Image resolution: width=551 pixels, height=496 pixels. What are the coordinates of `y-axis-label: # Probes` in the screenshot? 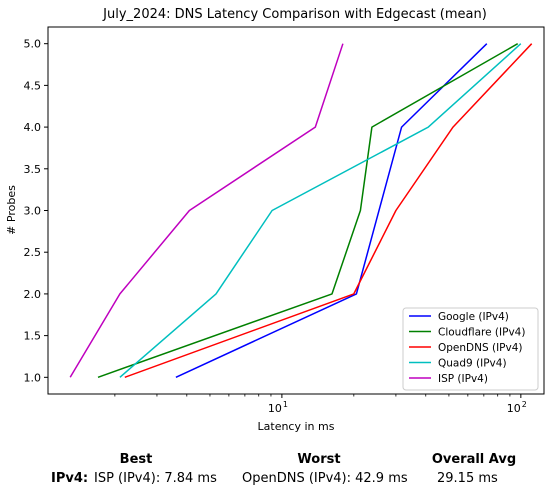 It's located at (11, 210).